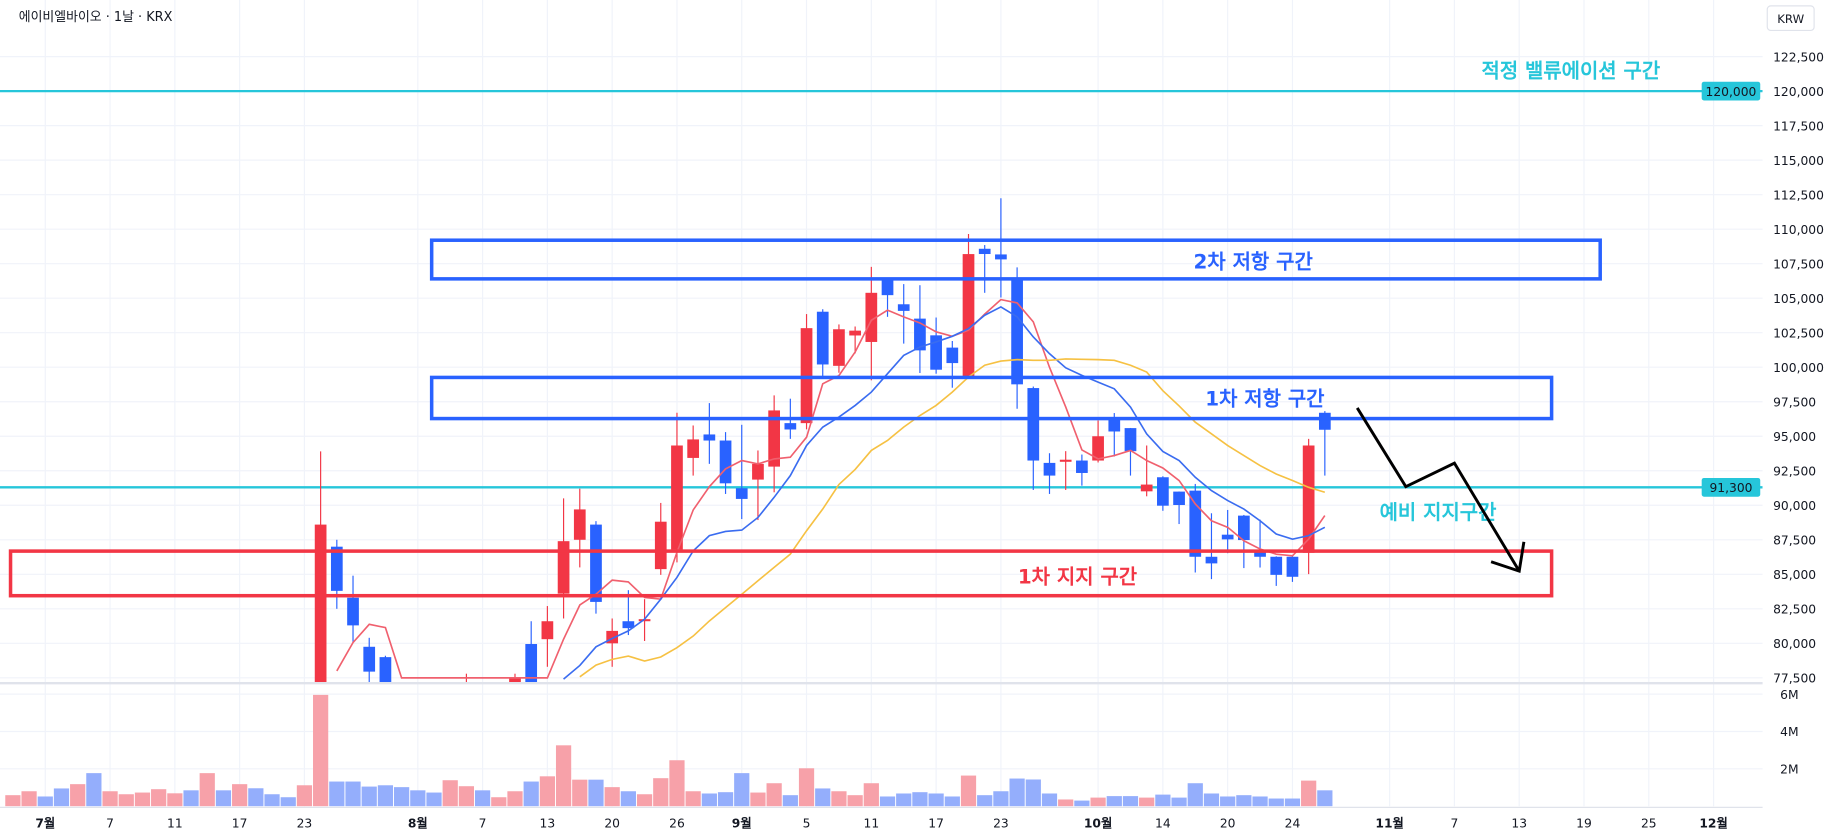 This screenshot has width=1827, height=839. I want to click on price-tick-label: 117,500, so click(1798, 126).